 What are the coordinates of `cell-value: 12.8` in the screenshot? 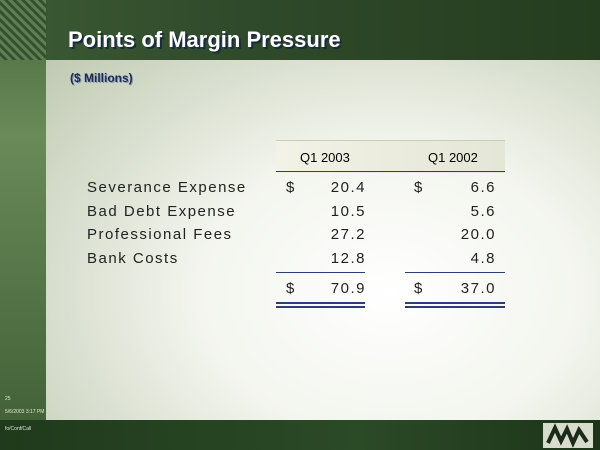 It's located at (348, 259).